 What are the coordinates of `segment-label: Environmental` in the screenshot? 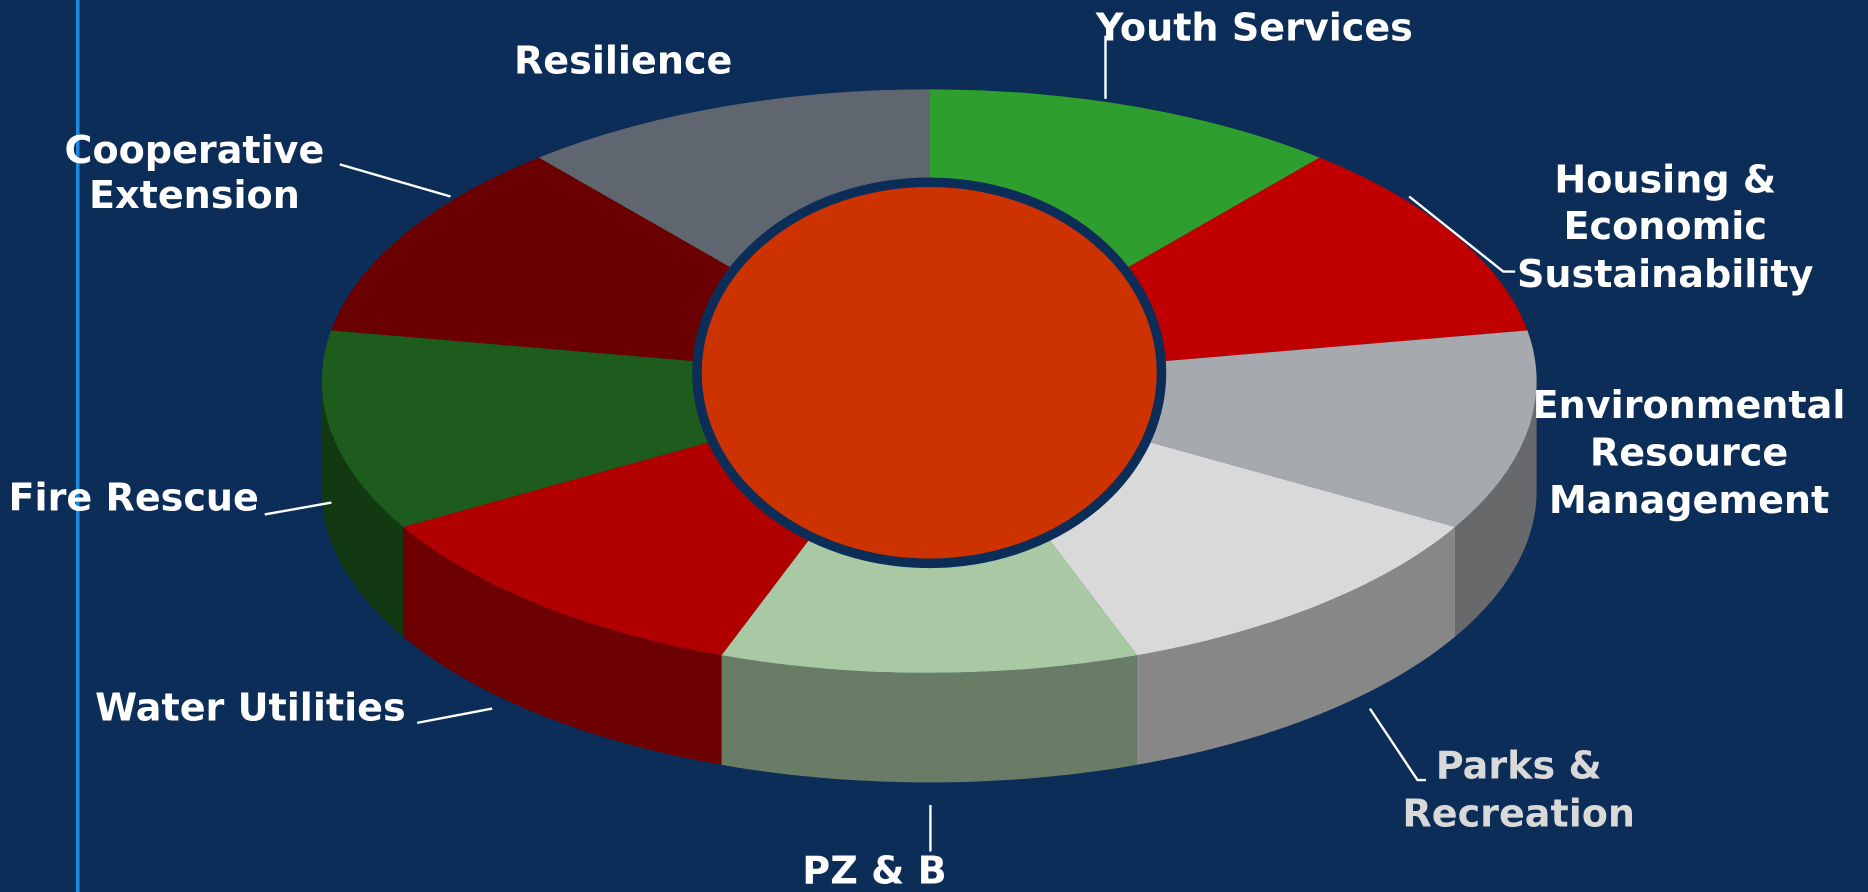 It's located at (1689, 405).